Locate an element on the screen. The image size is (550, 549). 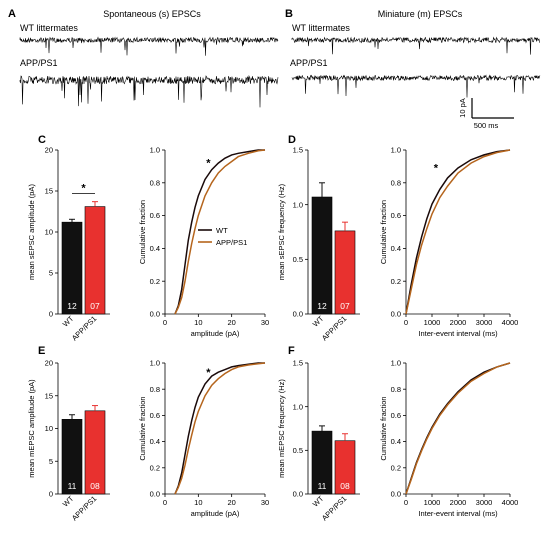
y-axis-label: mean sEPSC amplitude (pA) is located at coordinates (31, 232).